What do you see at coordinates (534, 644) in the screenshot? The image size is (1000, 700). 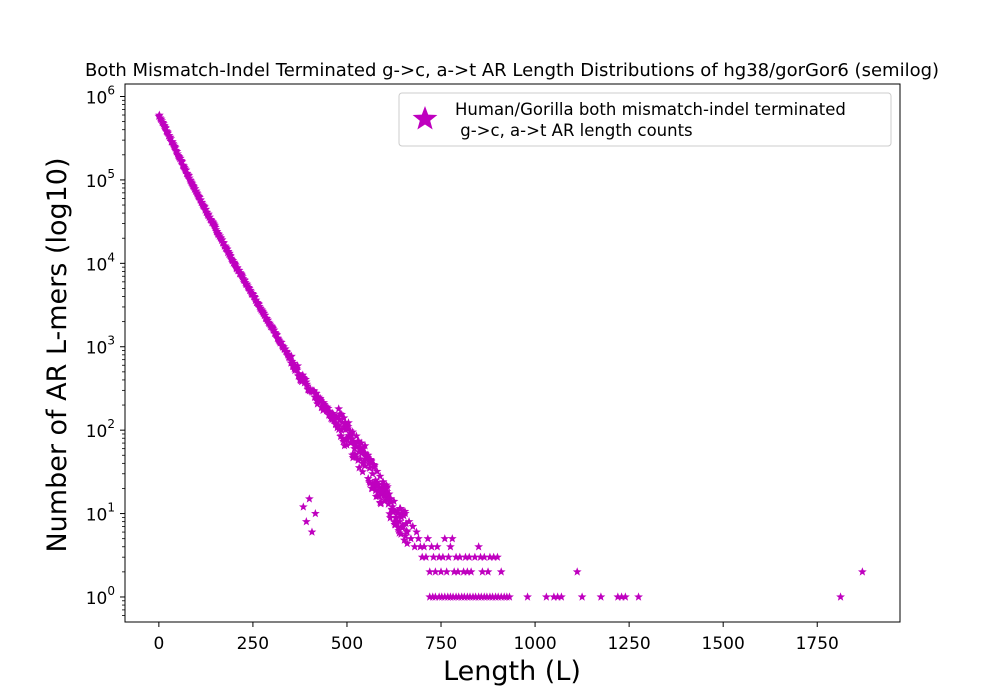 I see `x-tick-label: 1000` at bounding box center [534, 644].